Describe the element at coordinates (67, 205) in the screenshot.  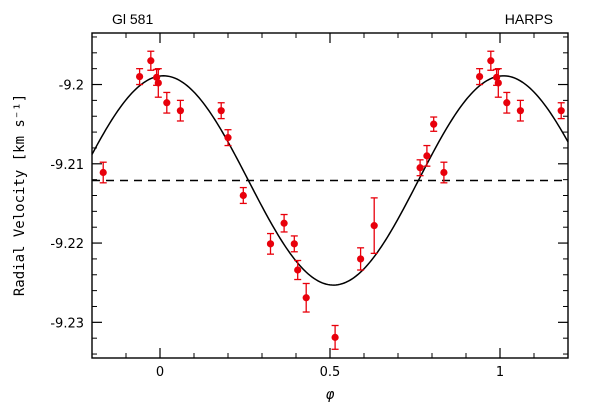
I see `y-tick-labels: -9.23 -9.22 -9.21 -9.2` at that location.